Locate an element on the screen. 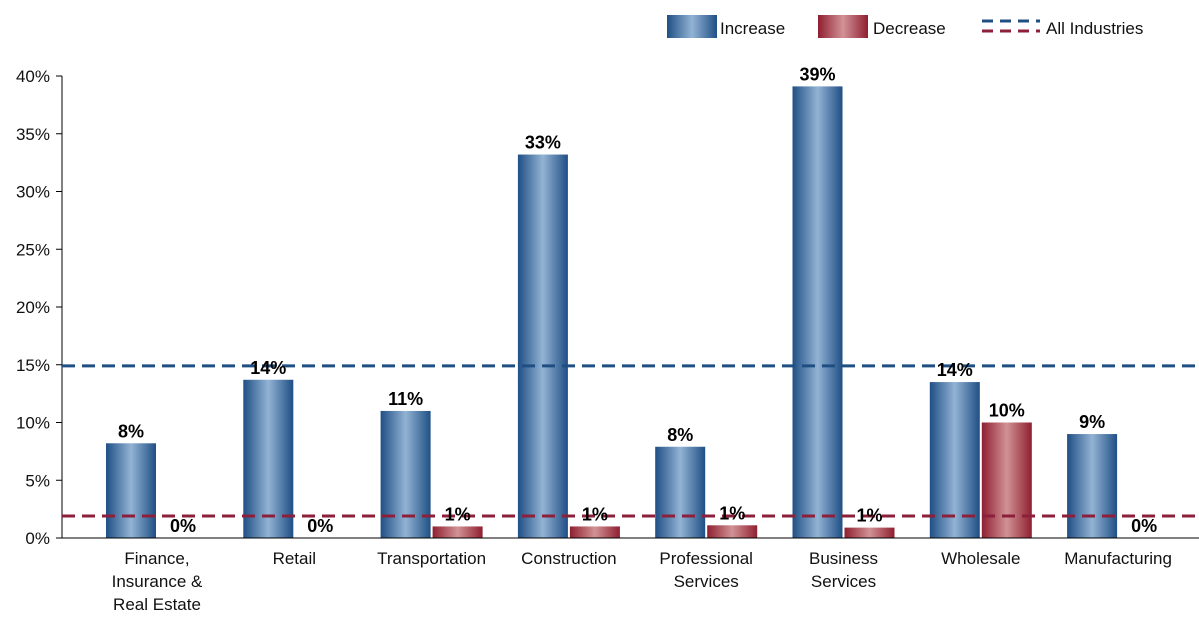 This screenshot has height=621, width=1199. data-label: 10% is located at coordinates (1007, 411).